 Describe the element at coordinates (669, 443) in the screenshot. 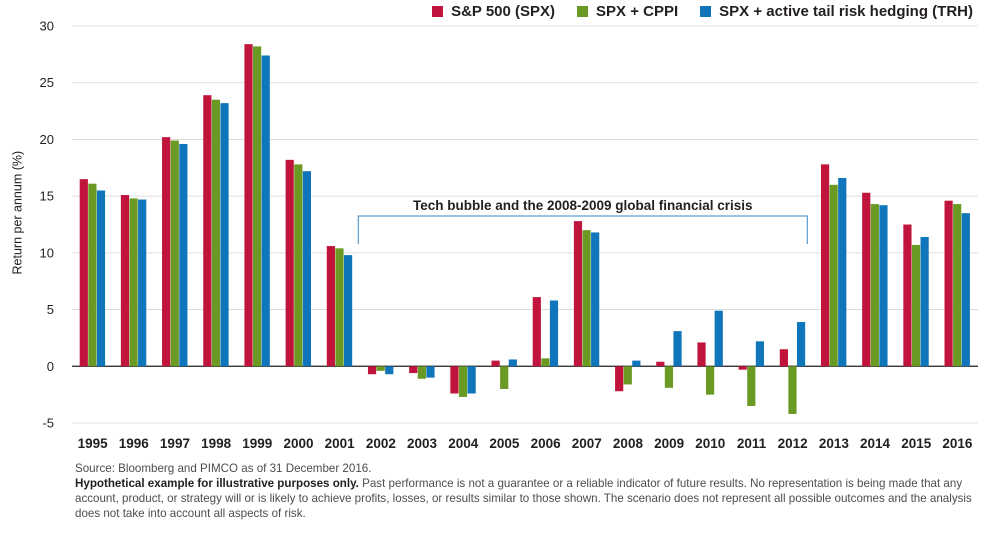

I see `x-tick-label: 2009` at that location.